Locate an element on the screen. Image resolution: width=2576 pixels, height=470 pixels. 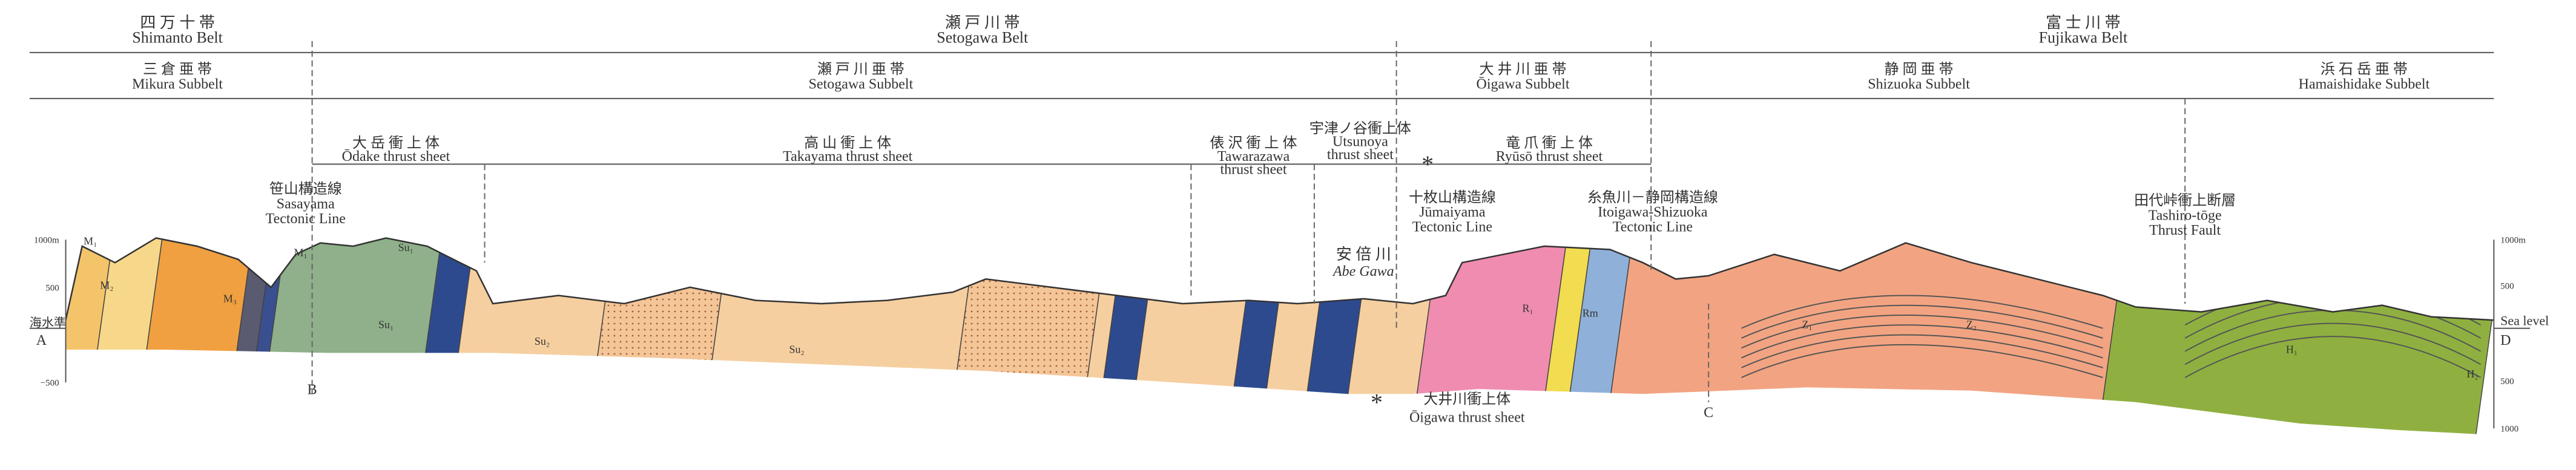
label: Ōigawa thrust sheet is located at coordinates (1467, 417).